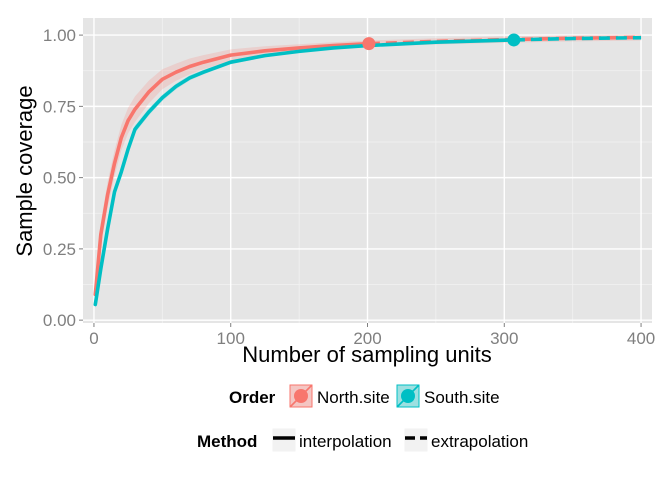 The image size is (672, 480). I want to click on legend-key-interpolation, so click(284, 440).